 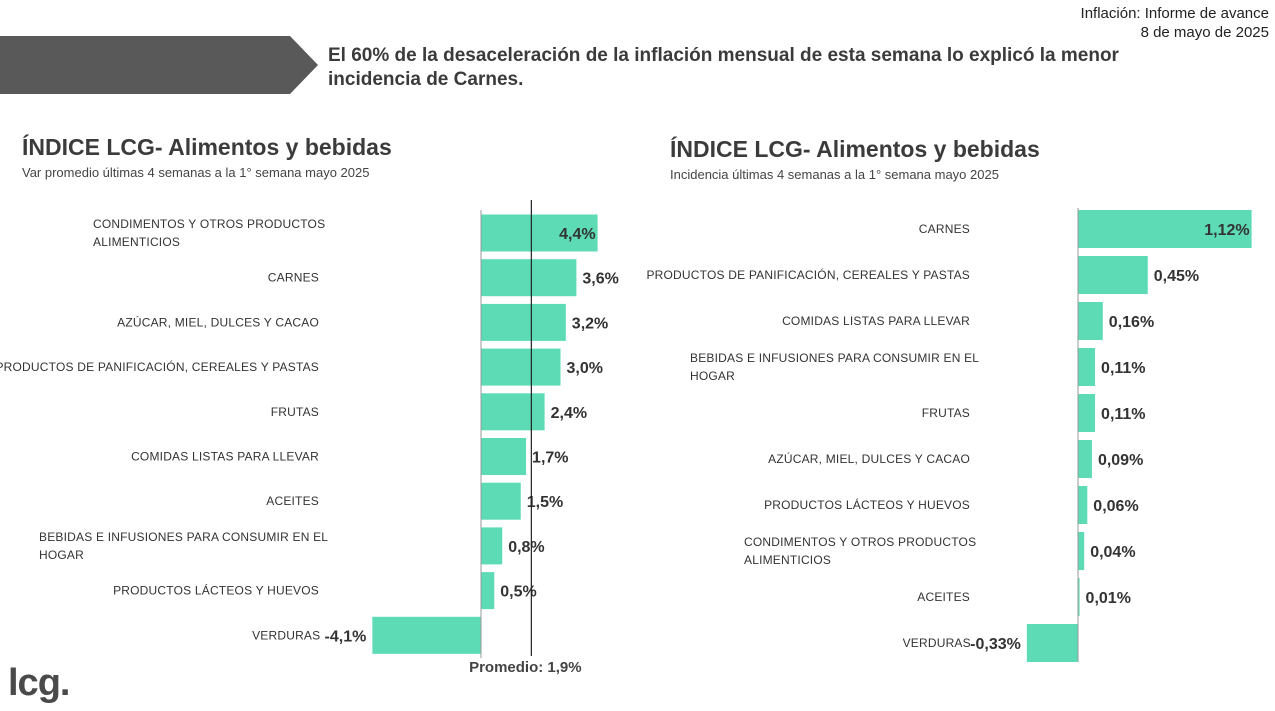 I want to click on lcg-logo: lcg., so click(x=39, y=683).